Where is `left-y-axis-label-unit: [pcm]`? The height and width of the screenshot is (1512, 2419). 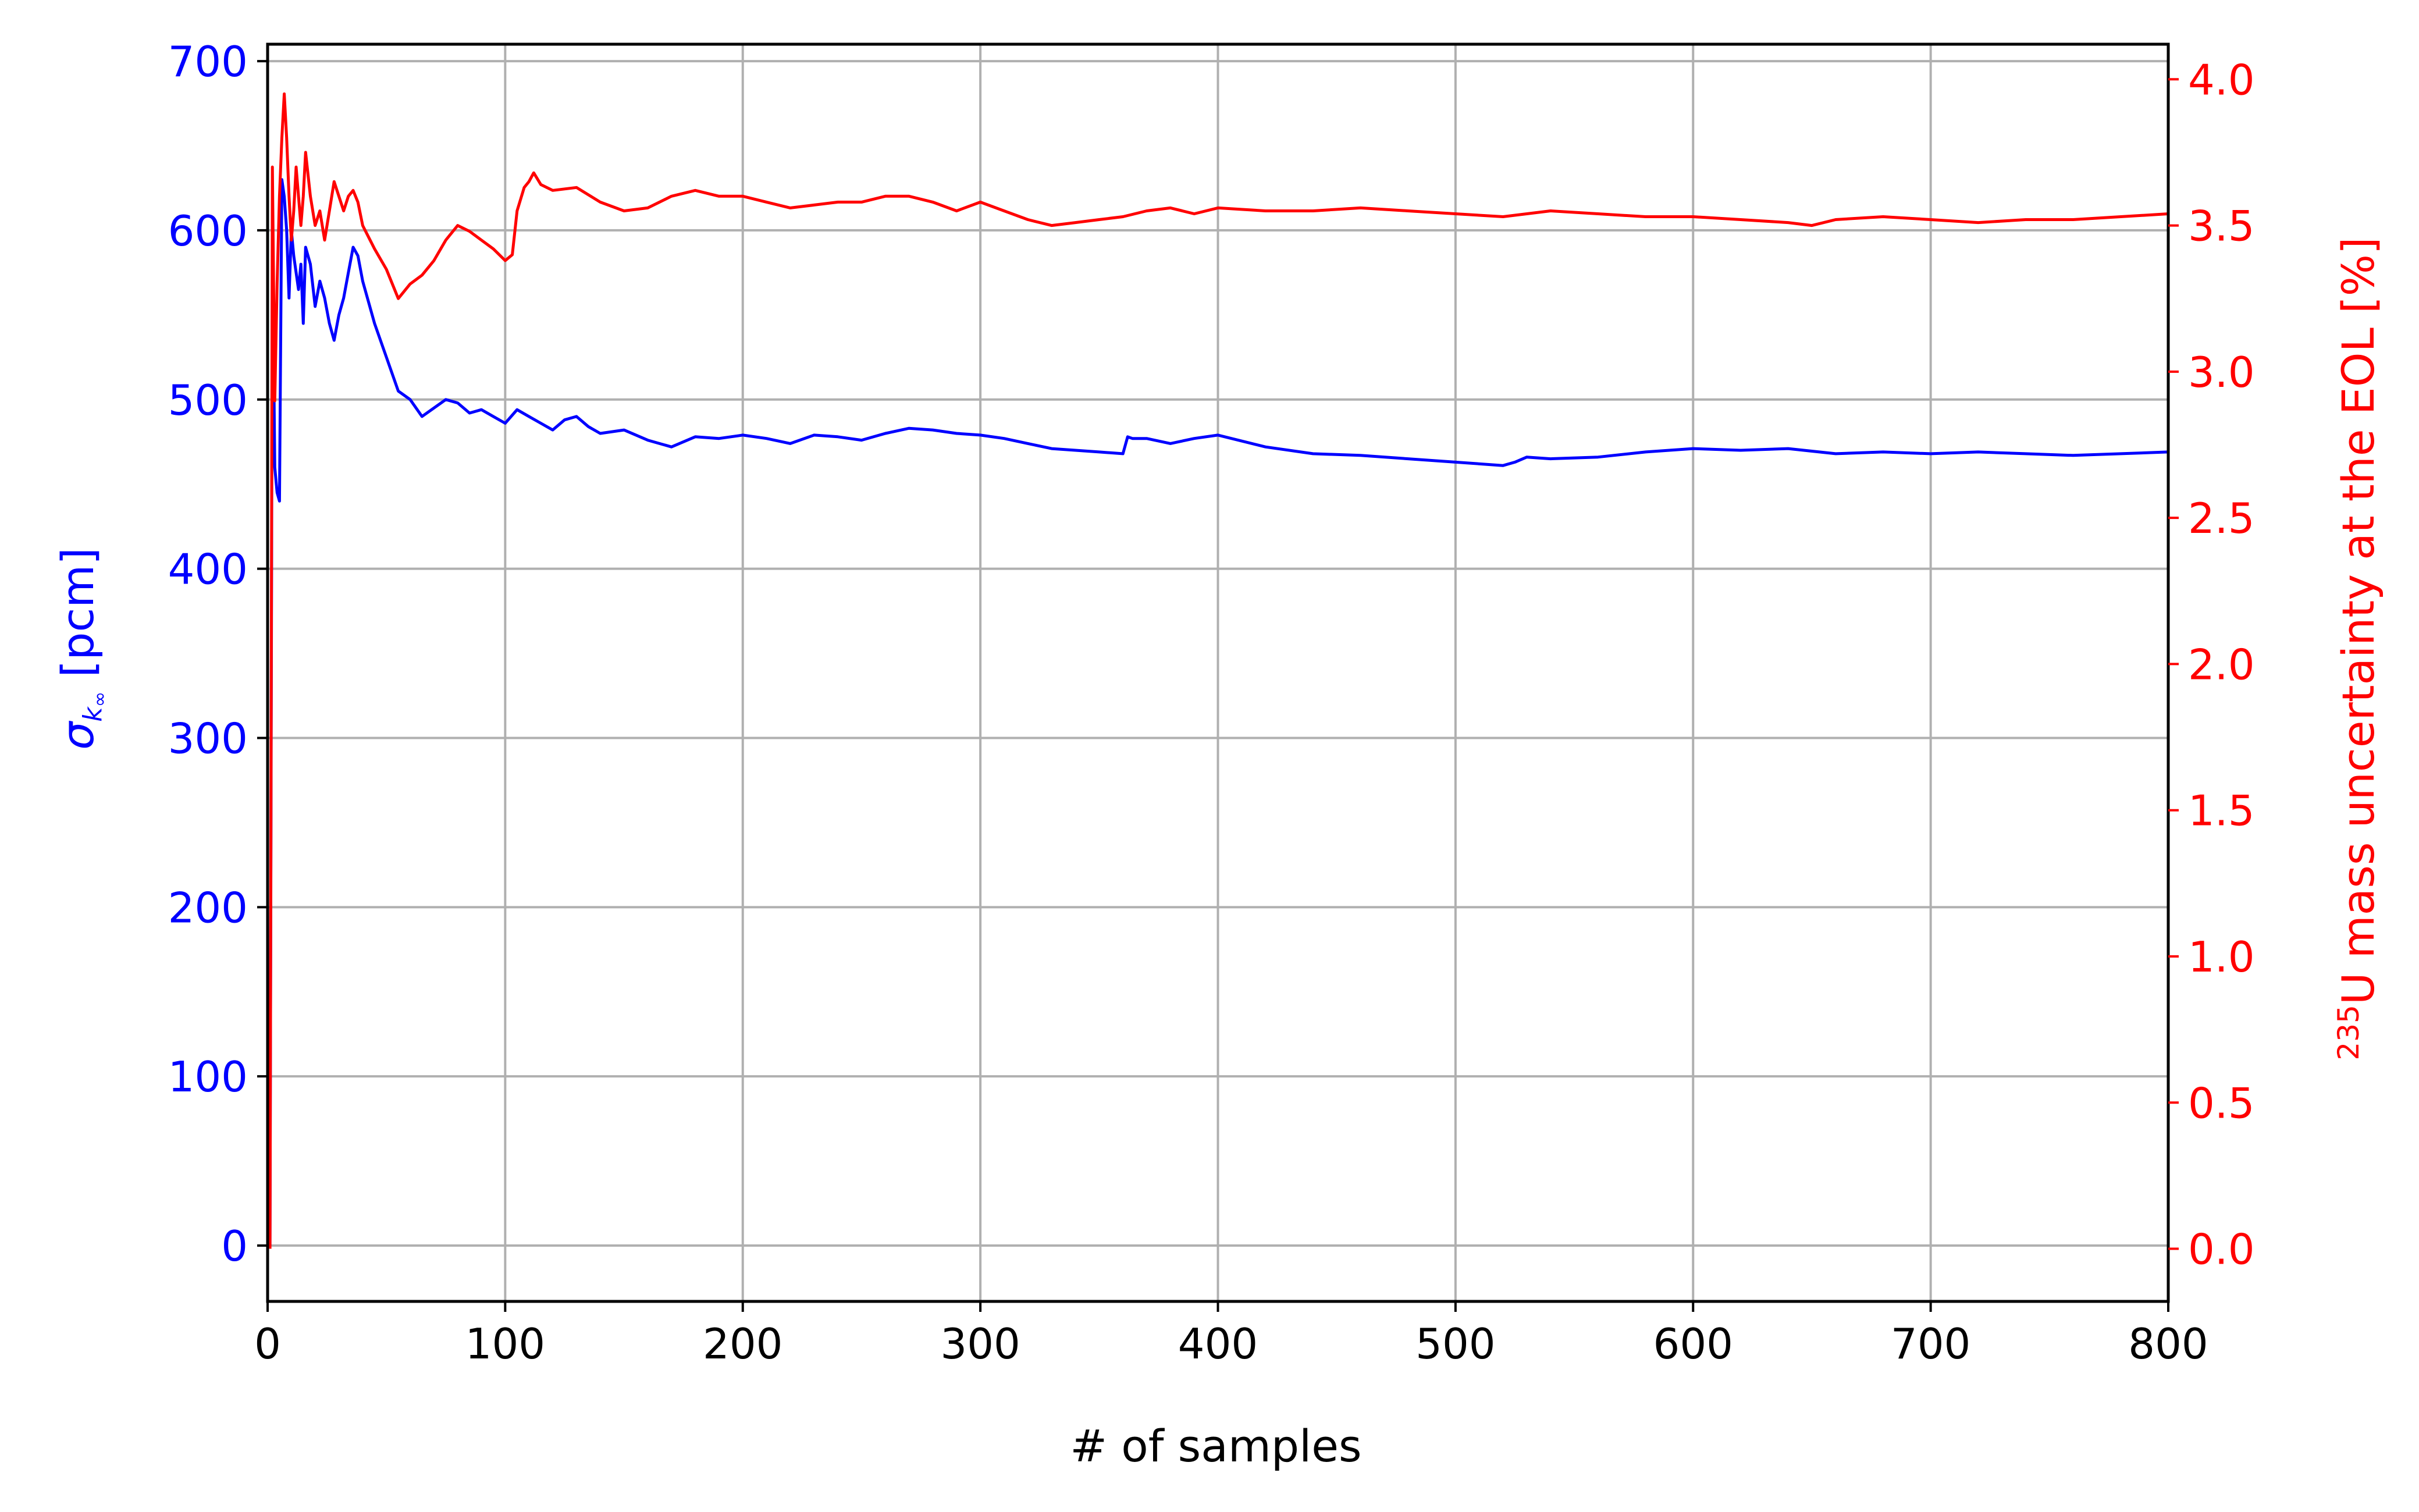
left-y-axis-label-unit: [pcm] is located at coordinates (78, 619).